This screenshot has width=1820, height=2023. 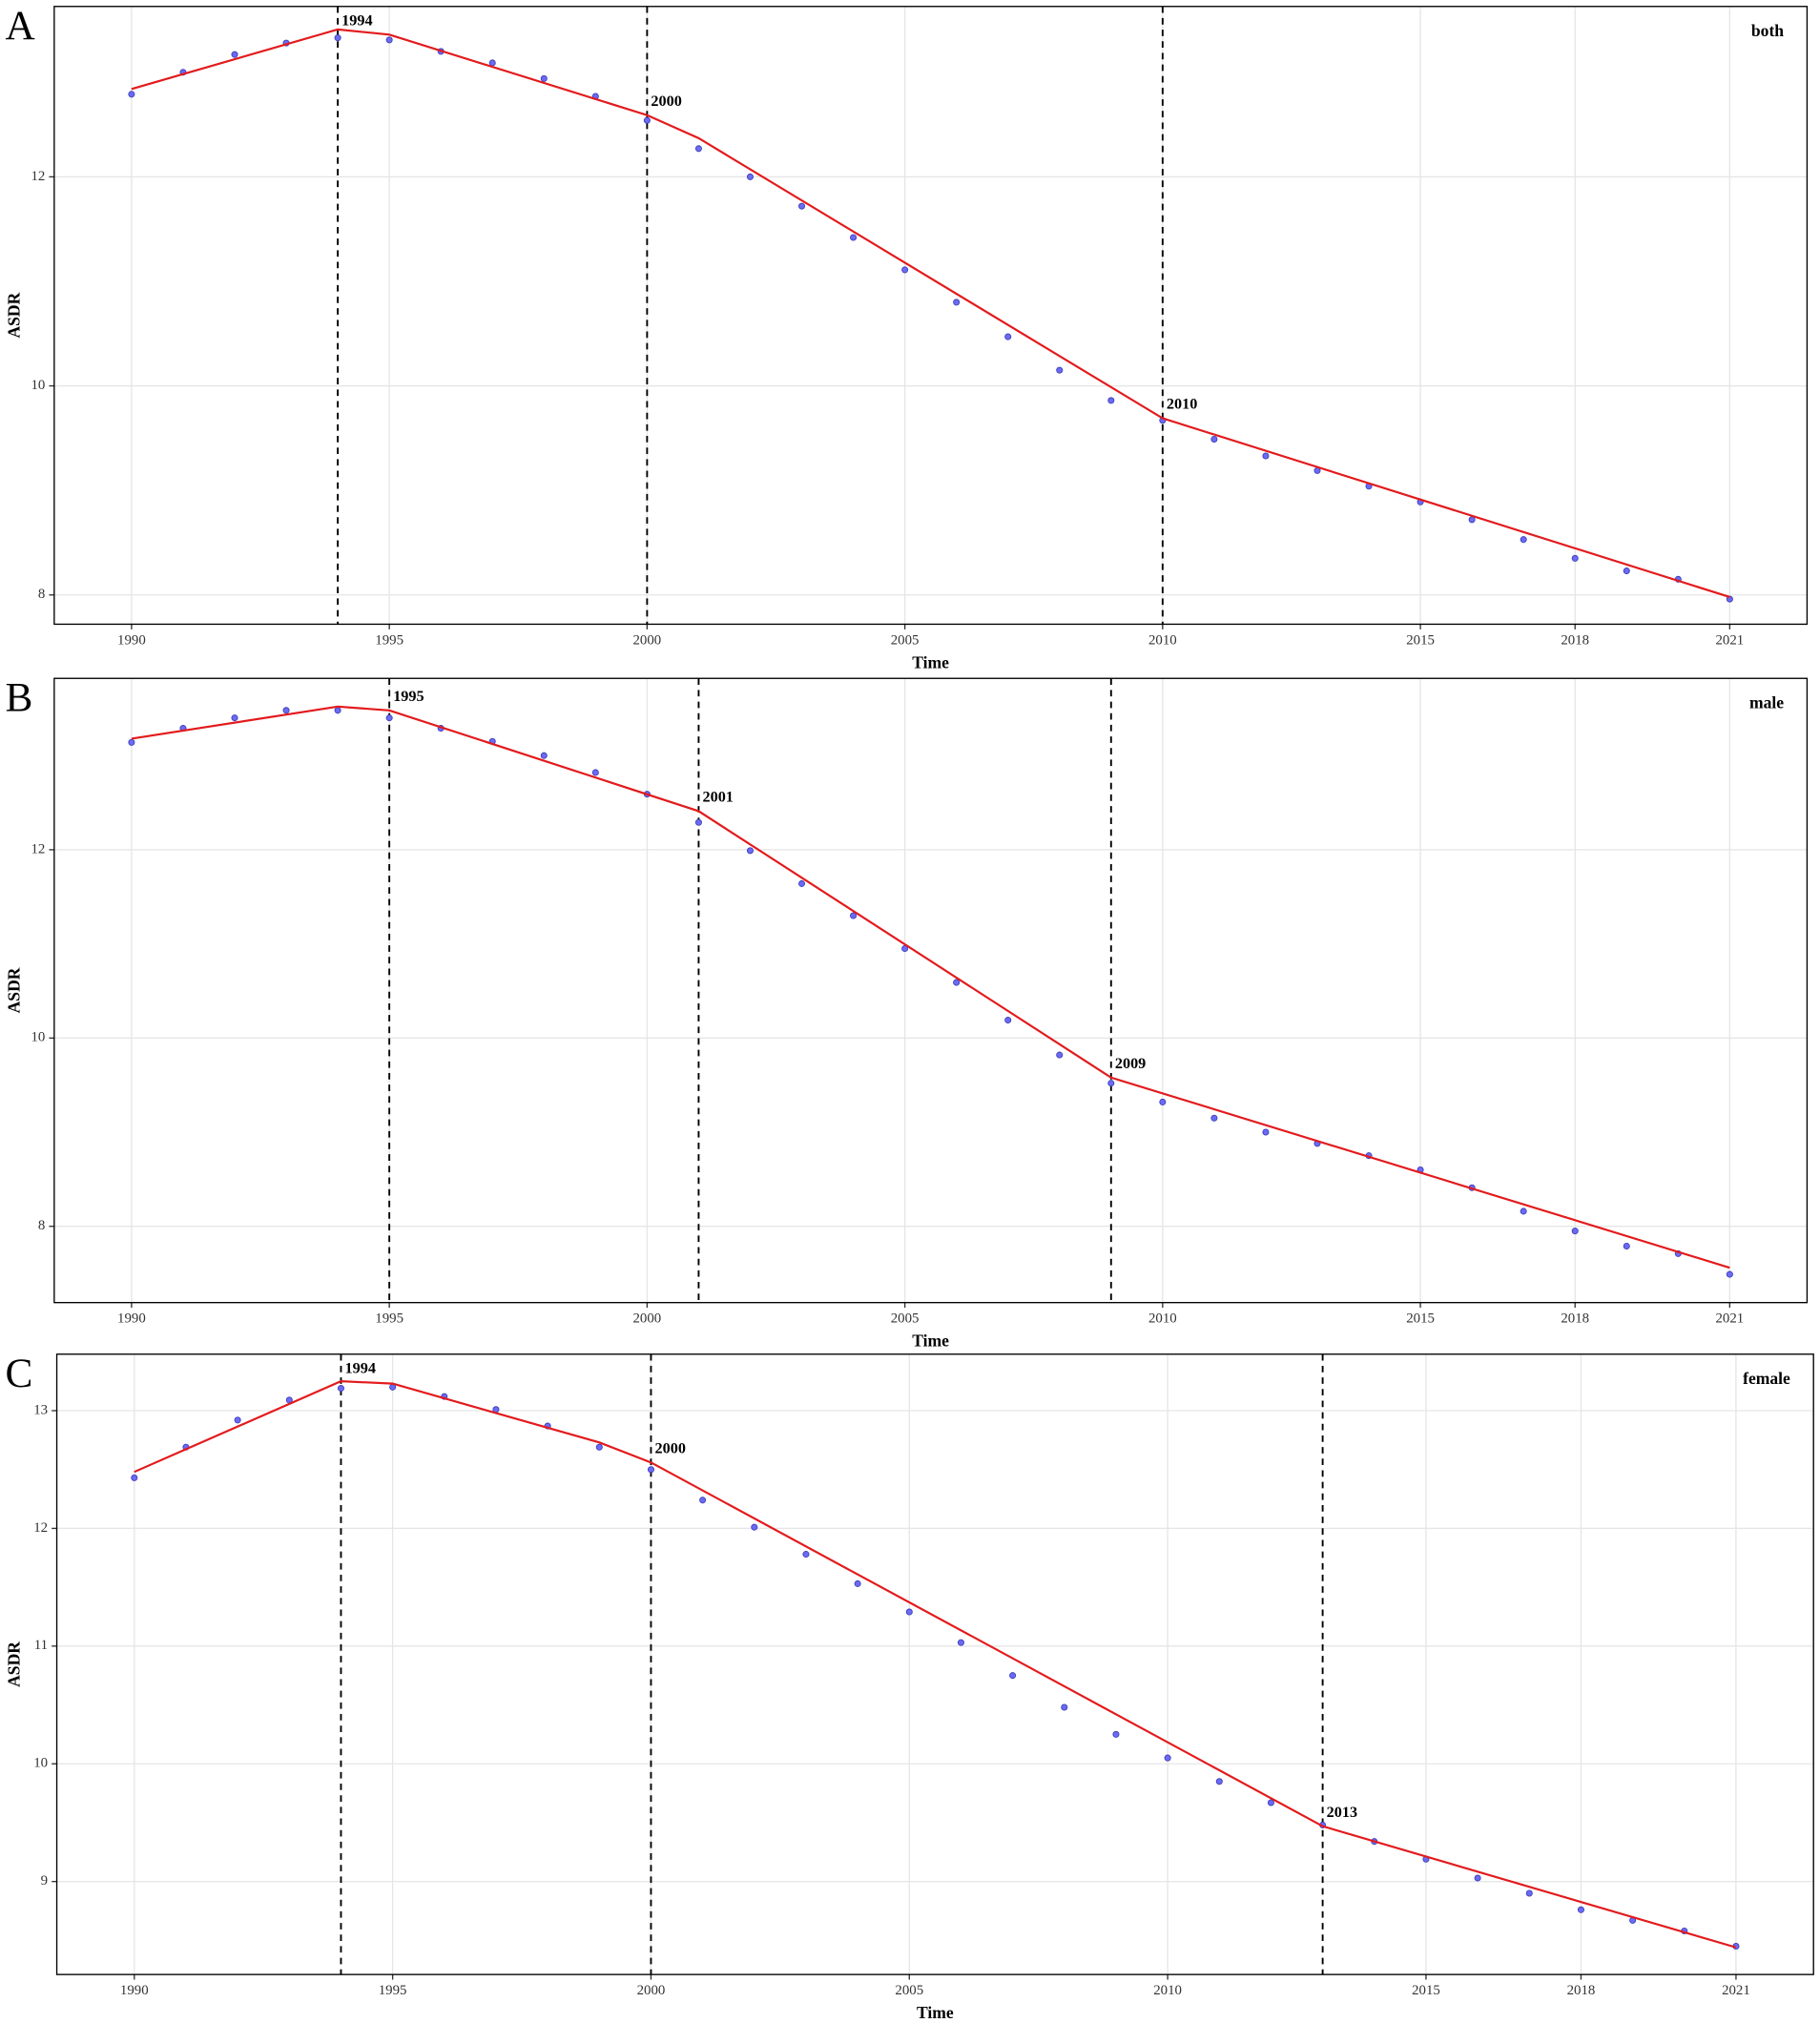 I want to click on panel-letter: A, so click(x=19, y=26).